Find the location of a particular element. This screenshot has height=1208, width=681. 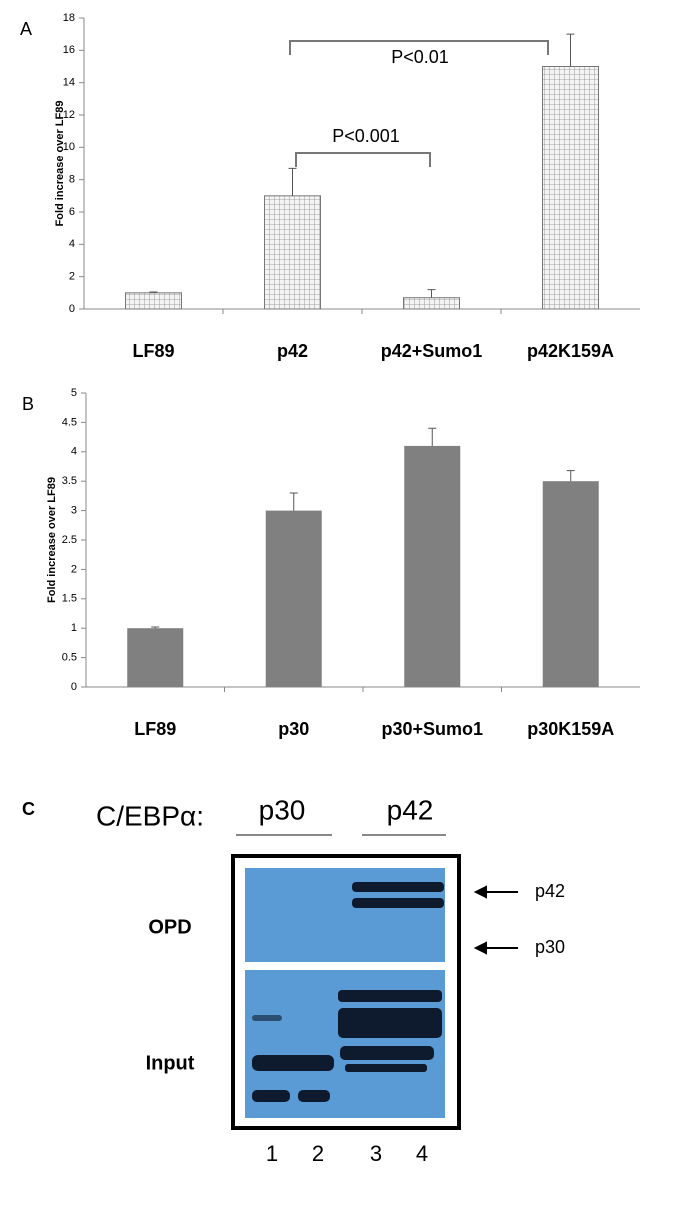

x-tick-label: p30 is located at coordinates (293, 729).